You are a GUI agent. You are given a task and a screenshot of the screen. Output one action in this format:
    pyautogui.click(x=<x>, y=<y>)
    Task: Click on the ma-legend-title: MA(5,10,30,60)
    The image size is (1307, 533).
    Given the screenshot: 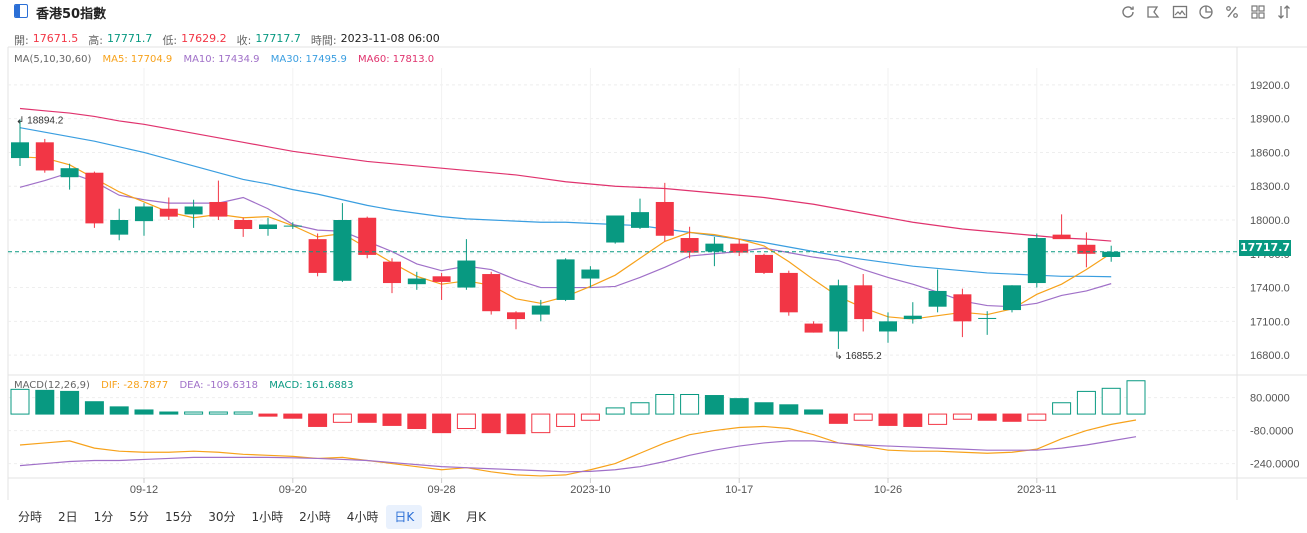 What is the action you would take?
    pyautogui.click(x=53, y=59)
    